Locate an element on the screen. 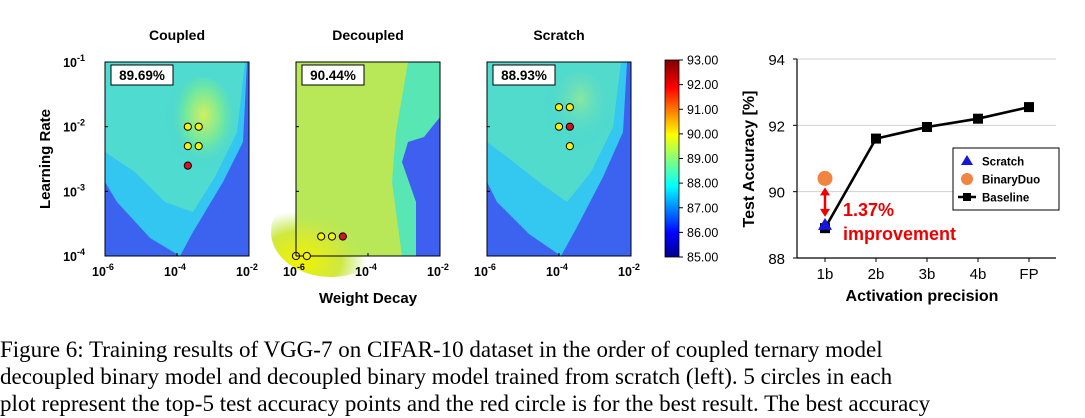  y-tick-label: 10-1 is located at coordinates (74, 61).